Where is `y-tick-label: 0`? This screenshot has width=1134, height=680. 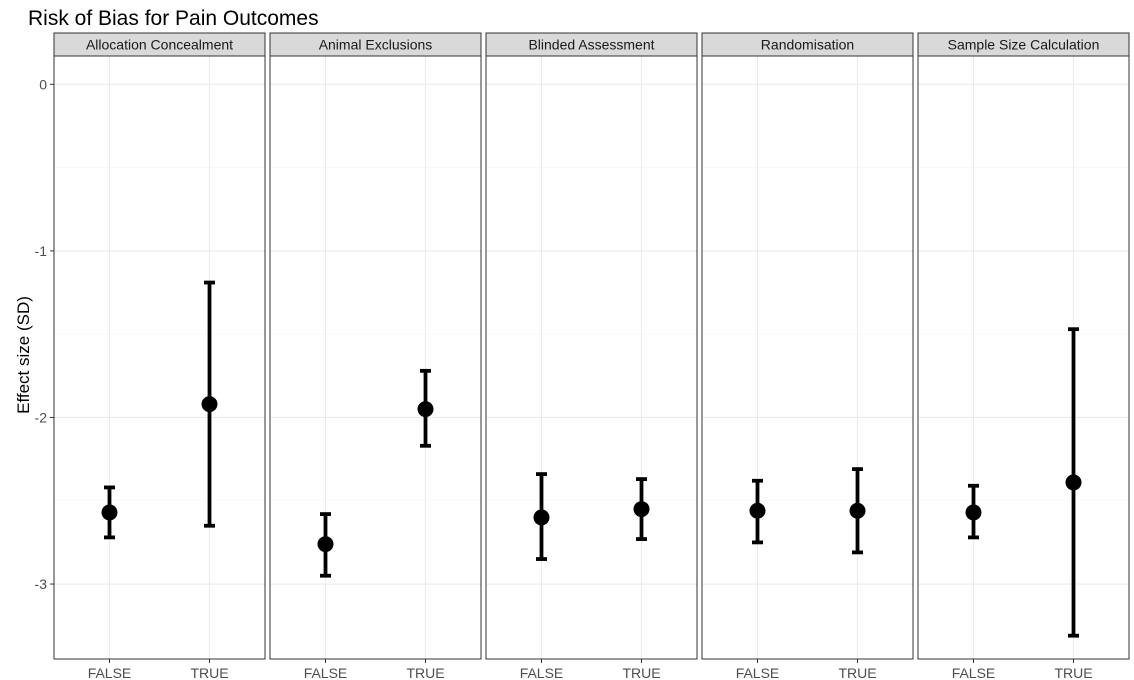 y-tick-label: 0 is located at coordinates (43, 84).